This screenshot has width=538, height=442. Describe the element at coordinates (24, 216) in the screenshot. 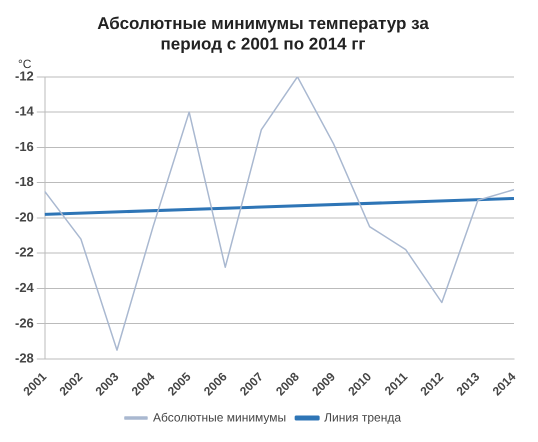

I see `y-tick-label: -20` at that location.